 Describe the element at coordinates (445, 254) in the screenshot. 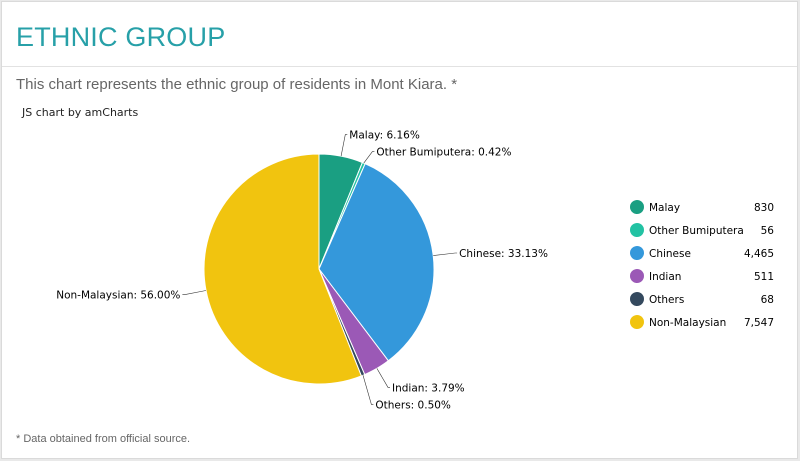

I see `slice-label-line-chinese` at that location.